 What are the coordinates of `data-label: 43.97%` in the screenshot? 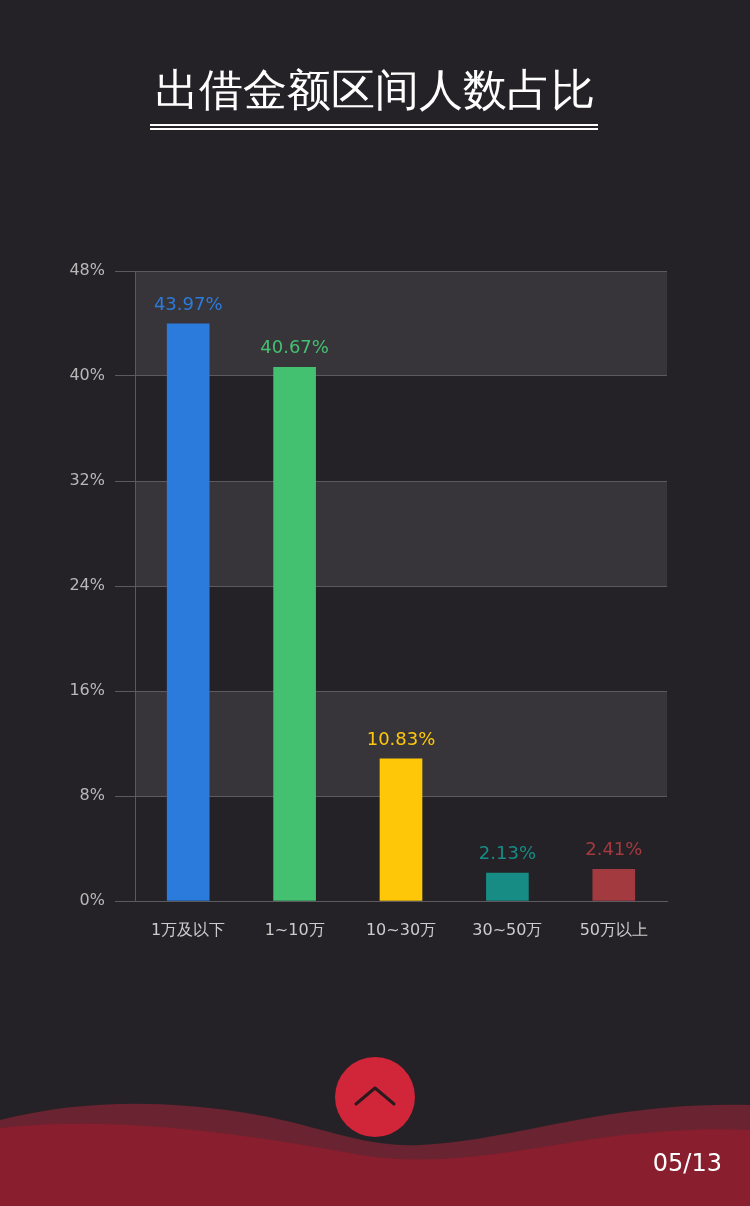 It's located at (188, 303).